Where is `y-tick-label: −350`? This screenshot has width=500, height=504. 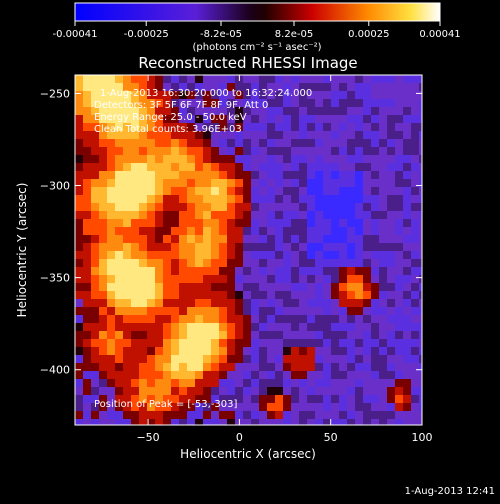 y-tick-label: −350 is located at coordinates (55, 278).